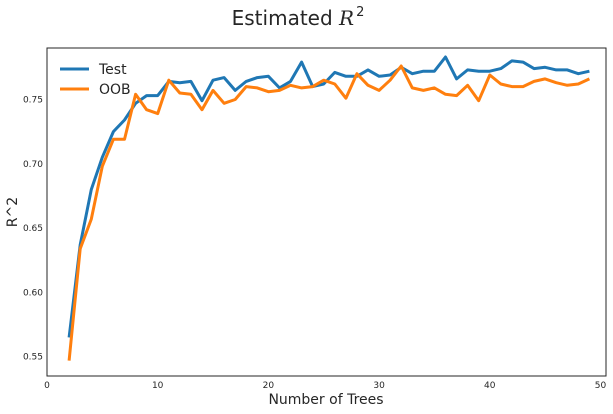 The width and height of the screenshot is (613, 414). I want to click on y-tick-label: 0.65, so click(33, 229).